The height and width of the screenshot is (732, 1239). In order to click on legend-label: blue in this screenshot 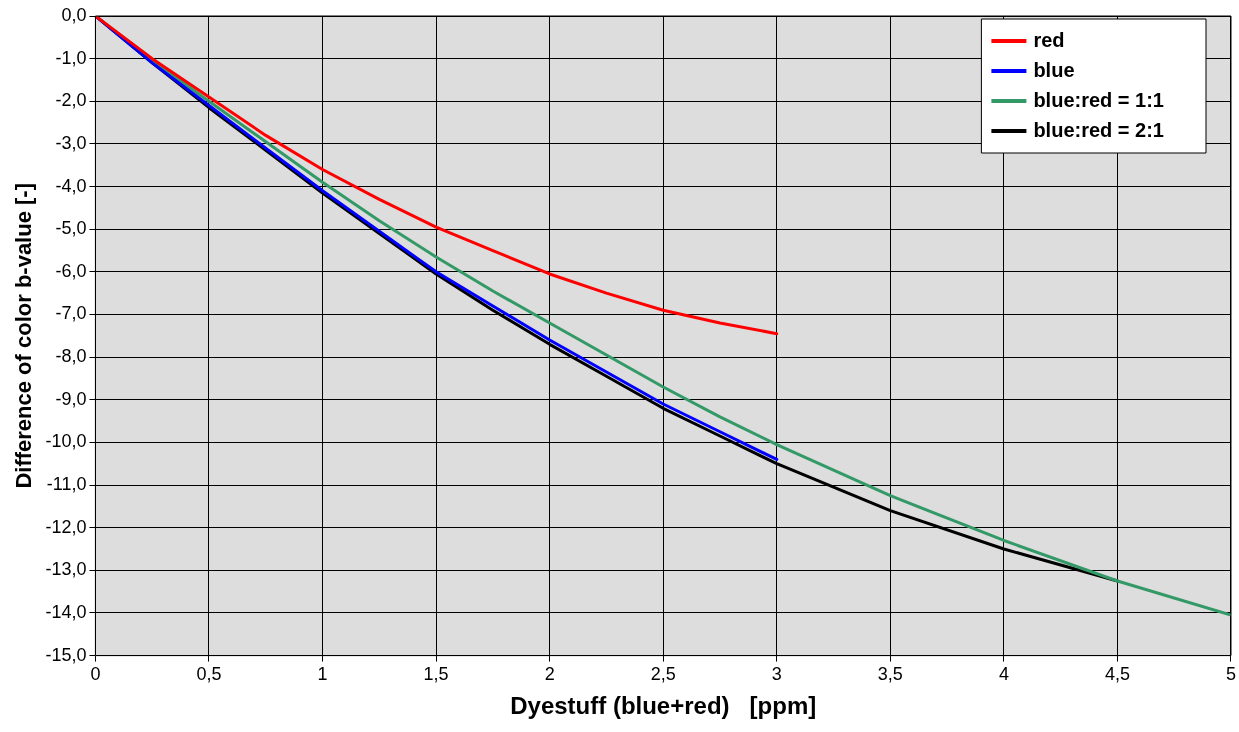, I will do `click(1054, 69)`.